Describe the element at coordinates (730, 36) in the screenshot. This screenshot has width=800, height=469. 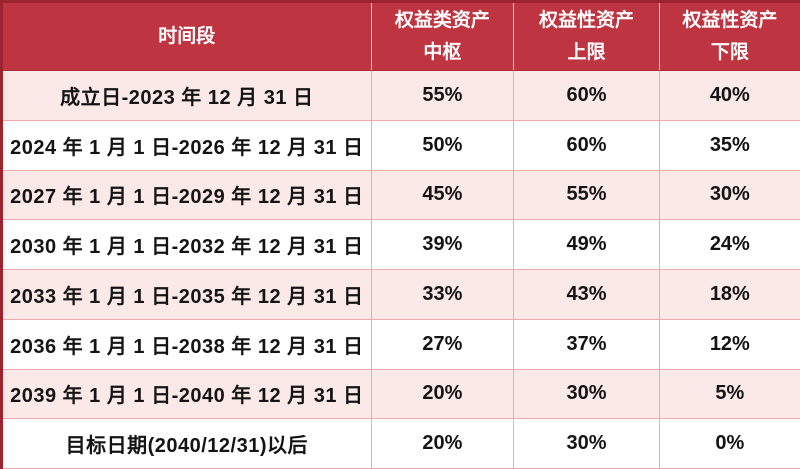
I see `header-cell-equity-lower: 权益性资产 下限` at that location.